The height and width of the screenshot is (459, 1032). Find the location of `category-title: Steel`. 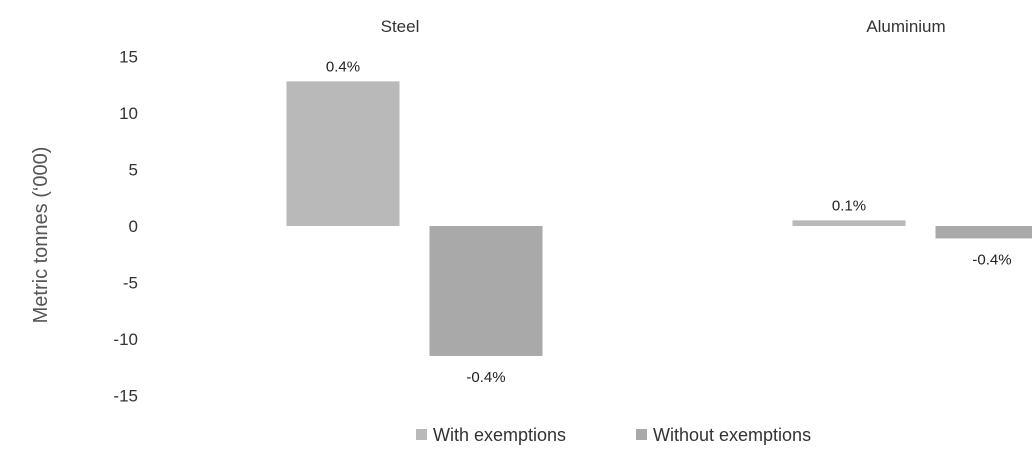

category-title: Steel is located at coordinates (400, 26).